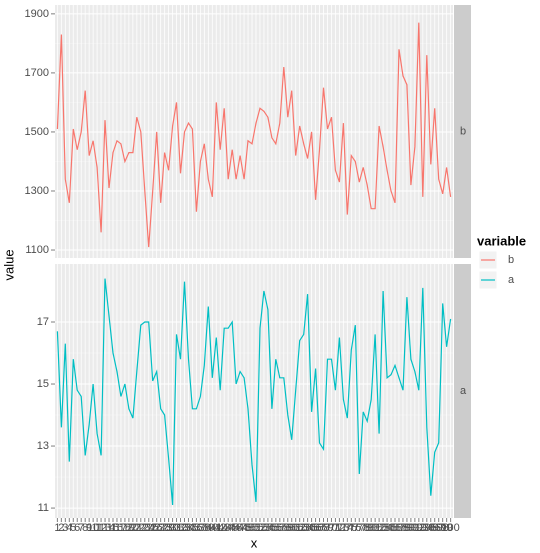 The width and height of the screenshot is (540, 553). Describe the element at coordinates (347, 528) in the screenshot. I see `x-tick-label: 74` at that location.